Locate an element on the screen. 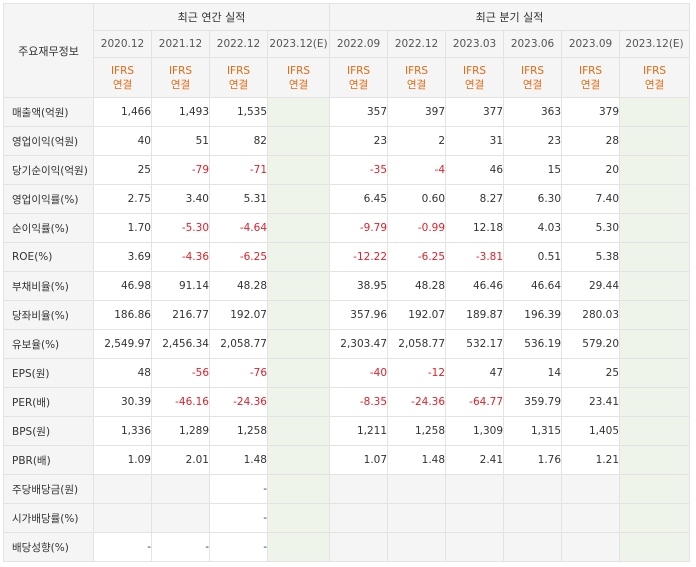 Image resolution: width=696 pixels, height=567 pixels. value-cell: -9.79 is located at coordinates (359, 228).